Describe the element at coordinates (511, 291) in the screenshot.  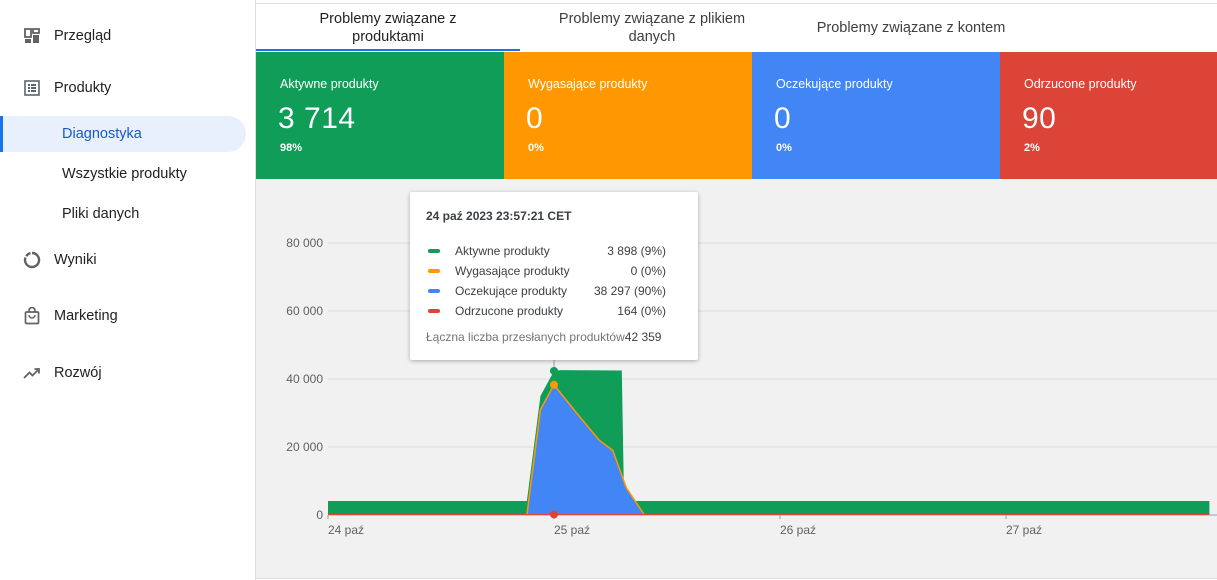
I see `tooltip-row-name: Oczekujące produkty` at that location.